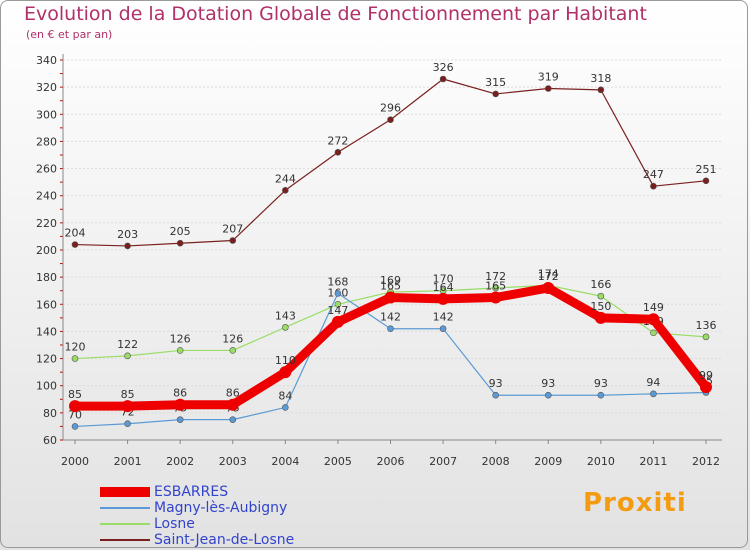 The width and height of the screenshot is (750, 550). What do you see at coordinates (285, 178) in the screenshot?
I see `data-label: 244` at bounding box center [285, 178].